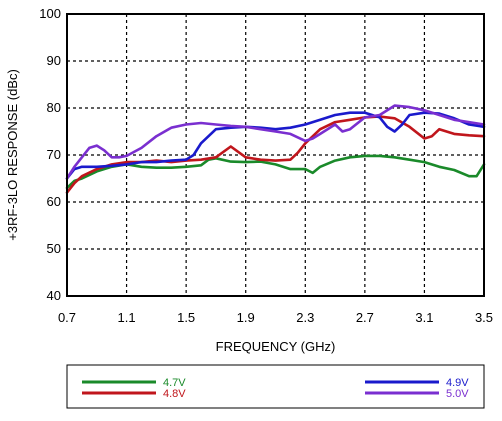 Image resolution: width=502 pixels, height=421 pixels. Describe the element at coordinates (50, 13) in the screenshot. I see `y-tick-label: 100` at that location.